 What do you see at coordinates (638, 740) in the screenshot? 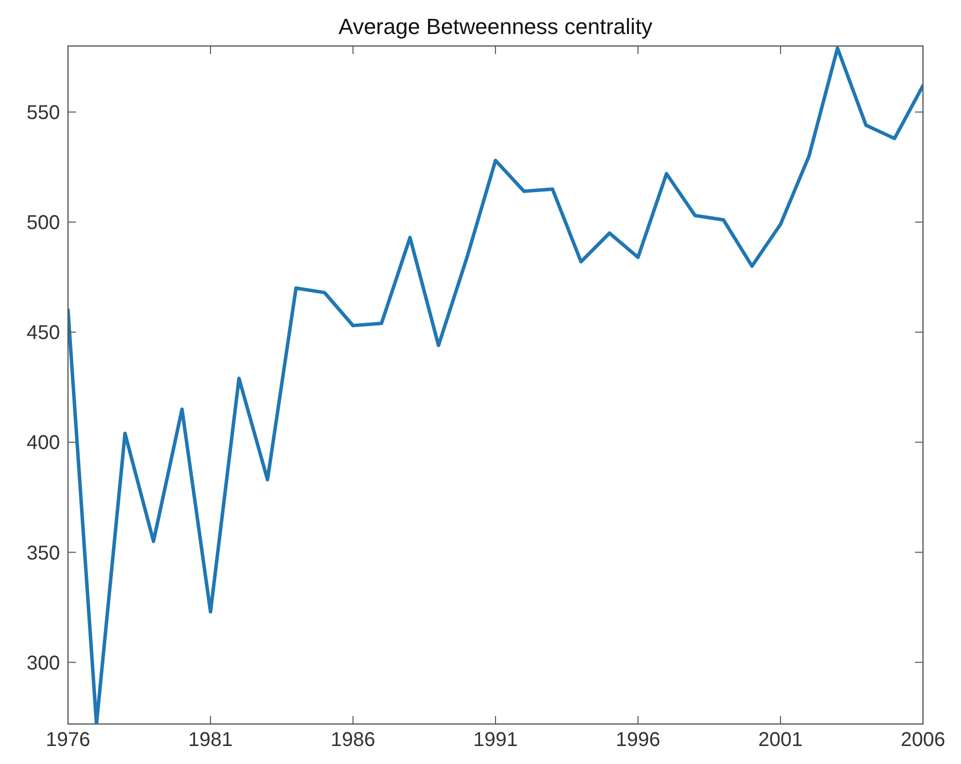
I see `x-tick-label: 1996` at bounding box center [638, 740].